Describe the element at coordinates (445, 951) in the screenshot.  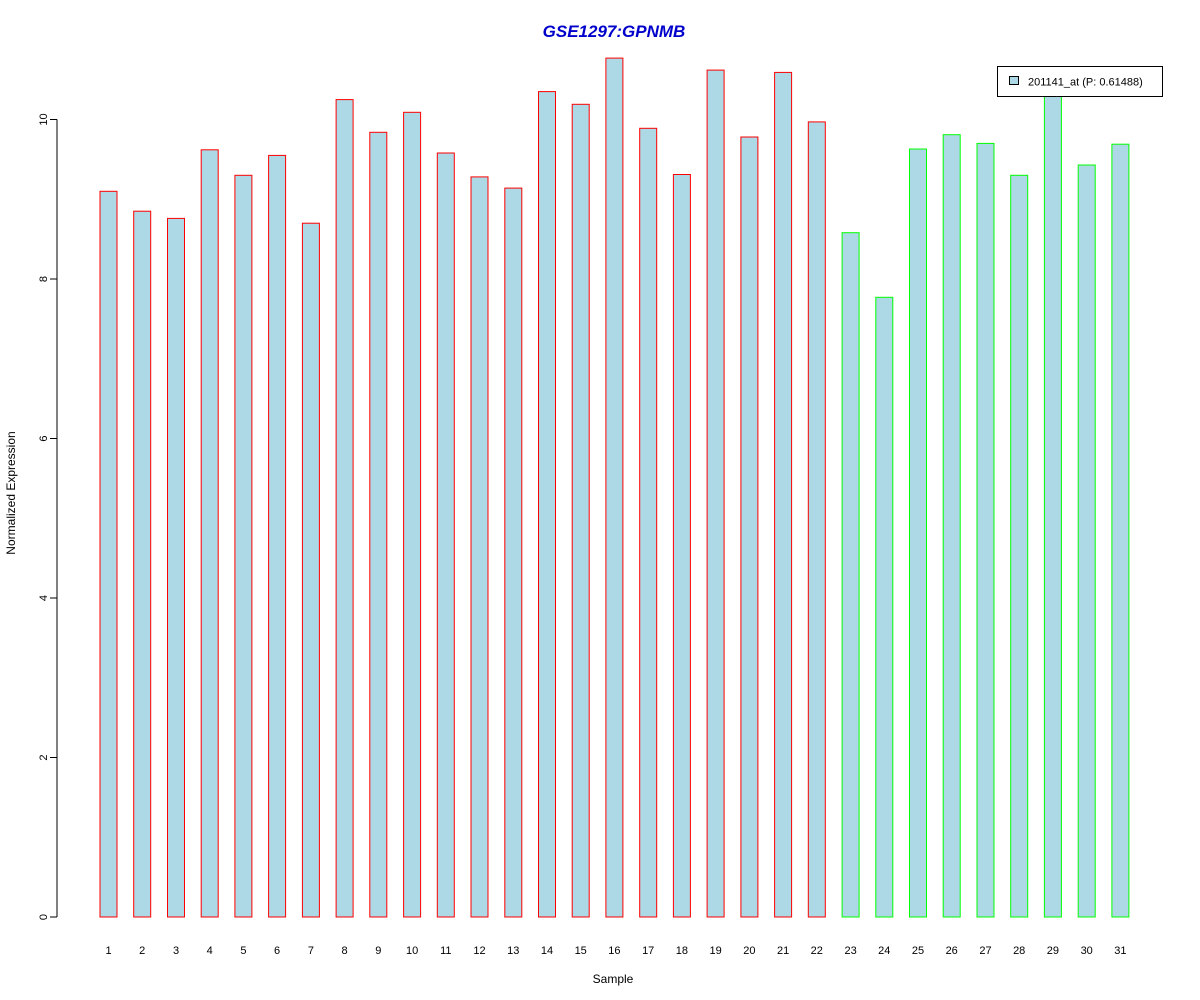
I see `x-tick-label: 11` at that location.